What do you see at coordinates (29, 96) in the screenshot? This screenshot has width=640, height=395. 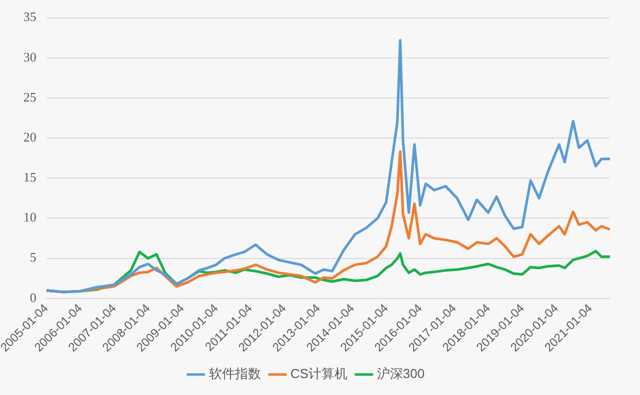 I see `y-tick-label: 25` at bounding box center [29, 96].